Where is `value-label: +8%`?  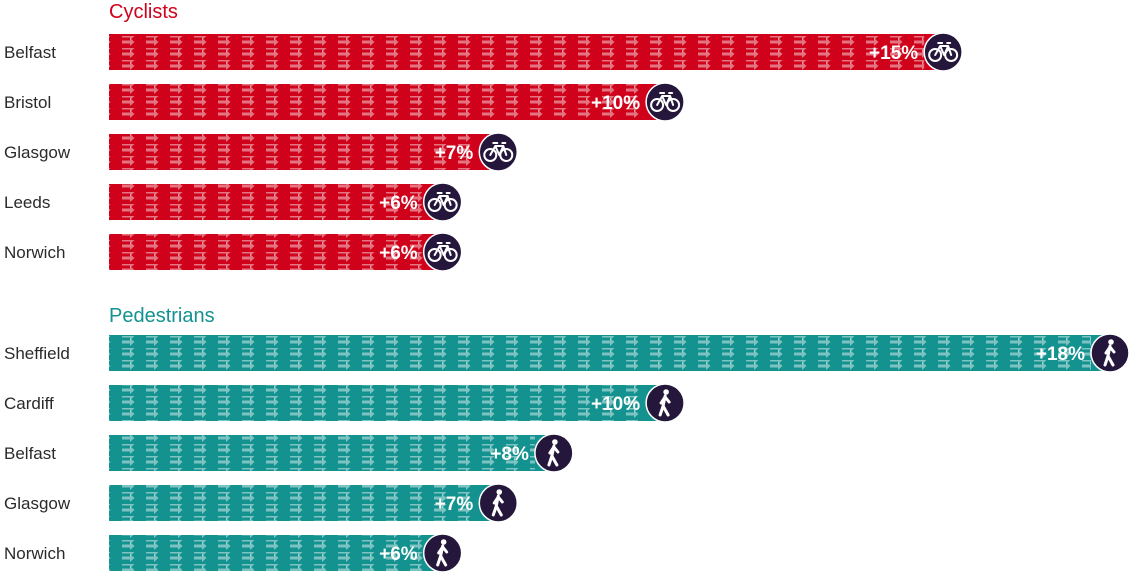
value-label: +8% is located at coordinates (509, 454).